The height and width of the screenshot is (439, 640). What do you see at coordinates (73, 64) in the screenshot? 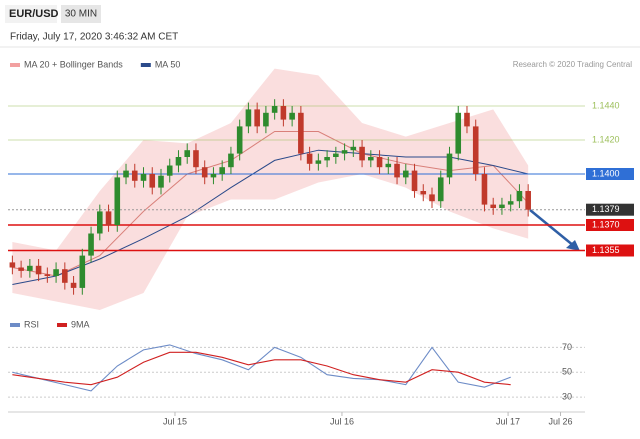
I see `legend-label: MA 20 + Bollinger Bands` at bounding box center [73, 64].